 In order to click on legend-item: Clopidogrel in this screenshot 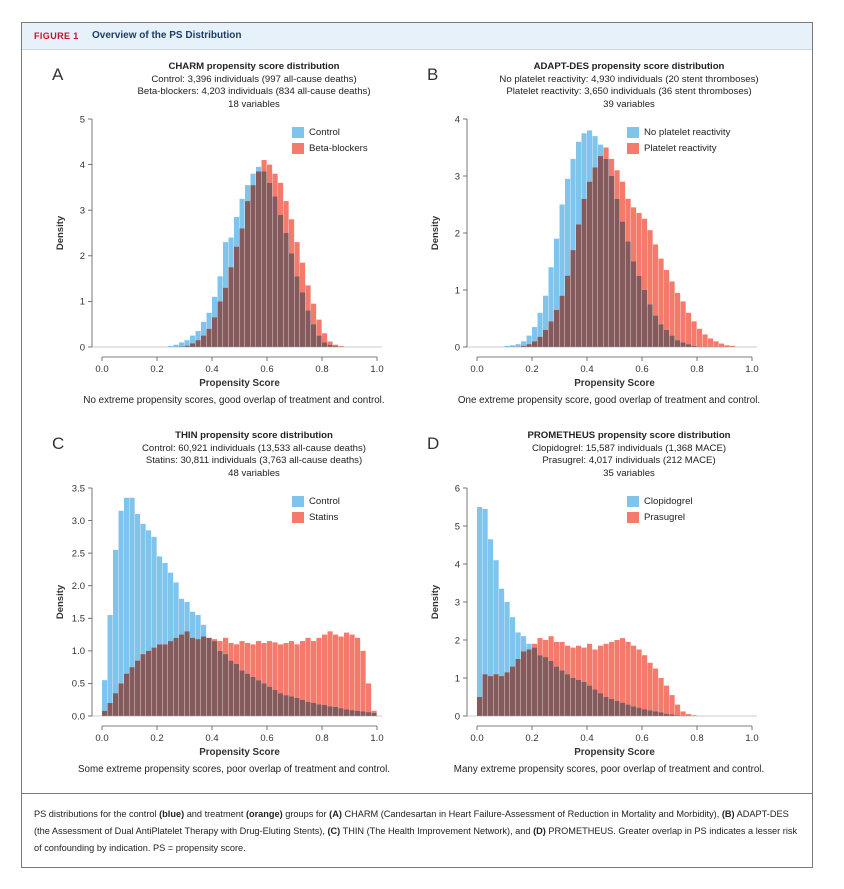, I will do `click(660, 501)`.